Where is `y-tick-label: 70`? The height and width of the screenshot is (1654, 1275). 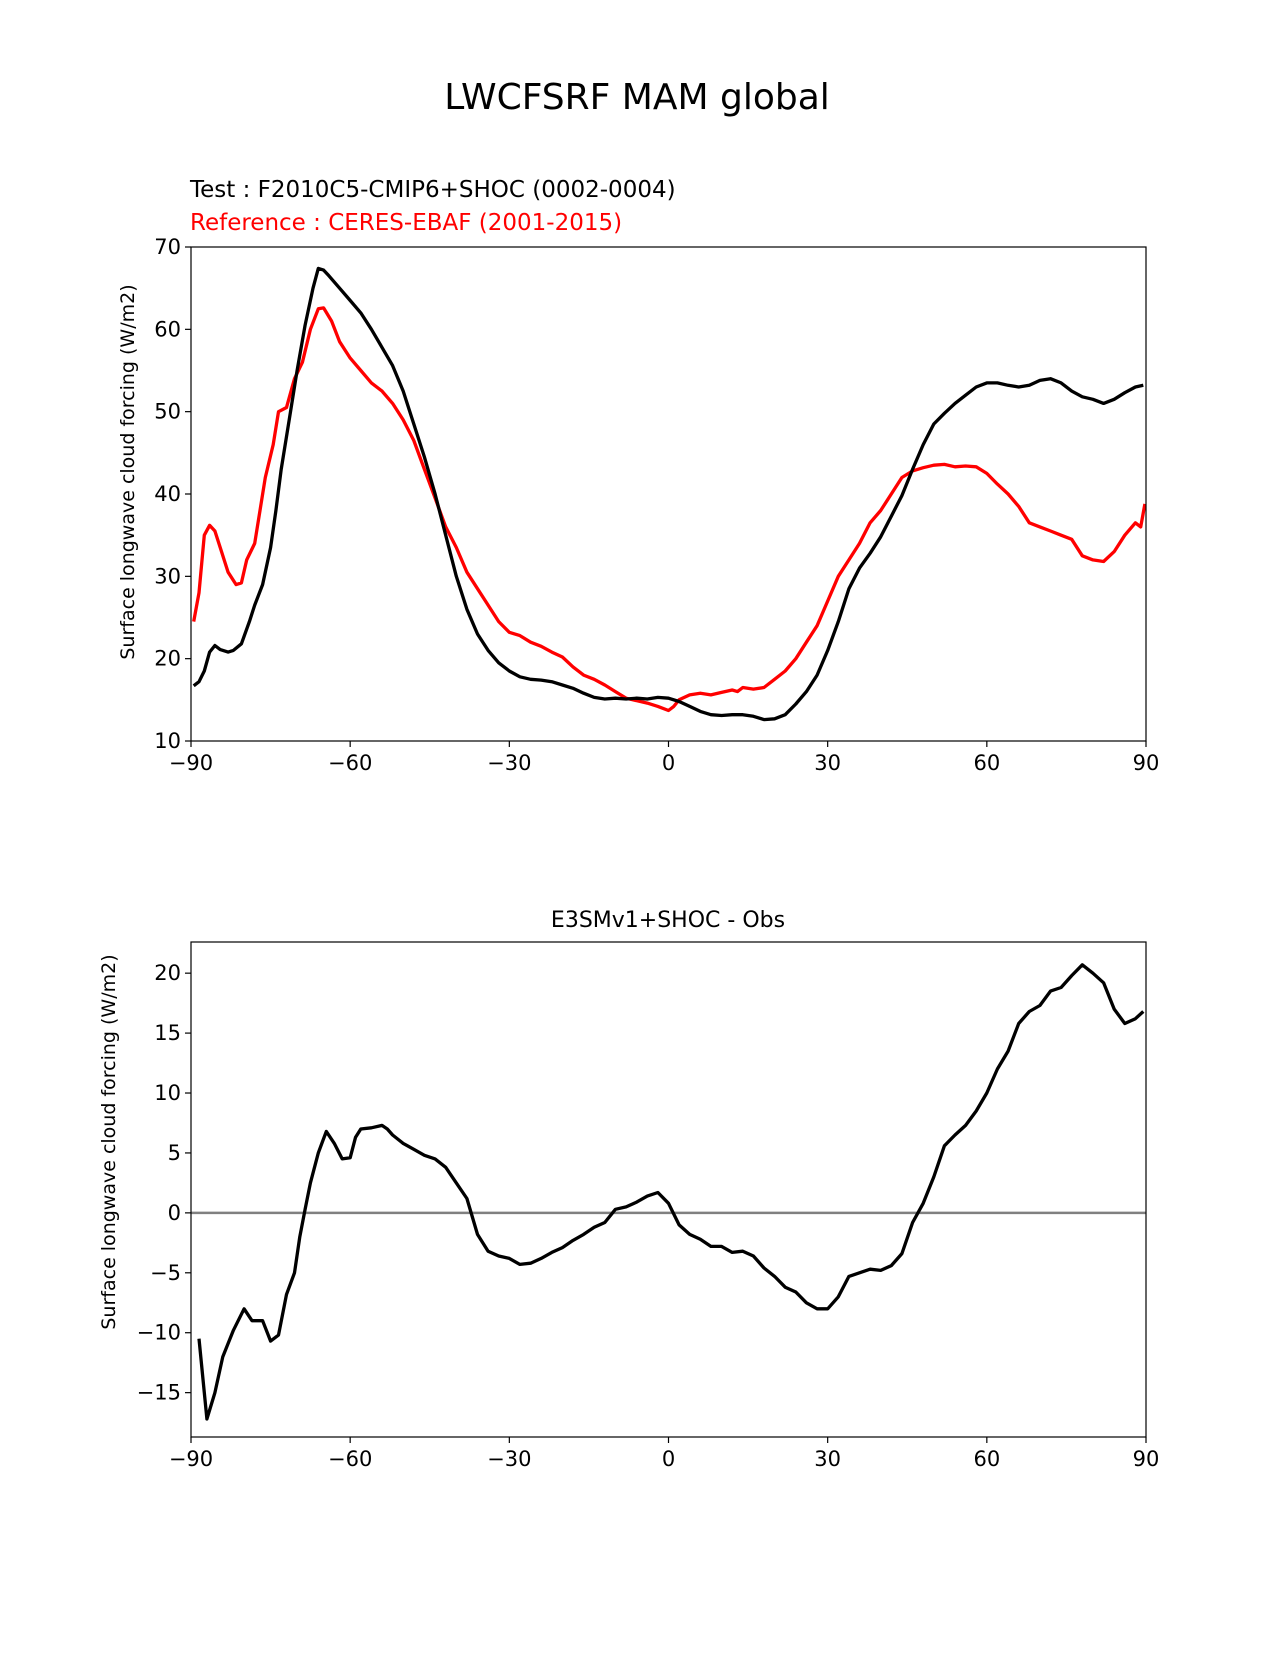
y-tick-label: 70 is located at coordinates (167, 247).